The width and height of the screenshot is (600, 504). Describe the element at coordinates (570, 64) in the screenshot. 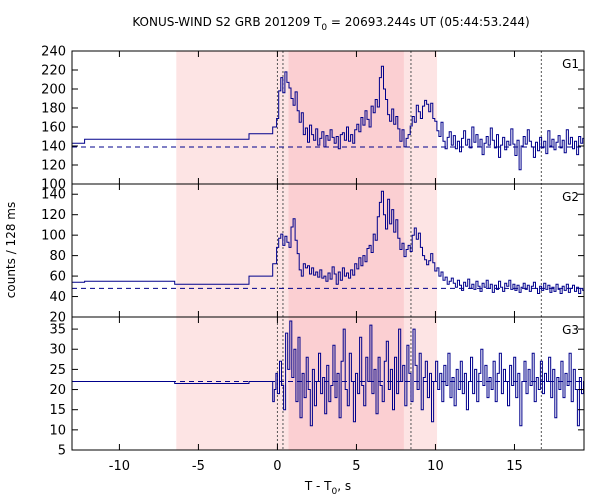

I see `g1-panel-label: G1` at that location.